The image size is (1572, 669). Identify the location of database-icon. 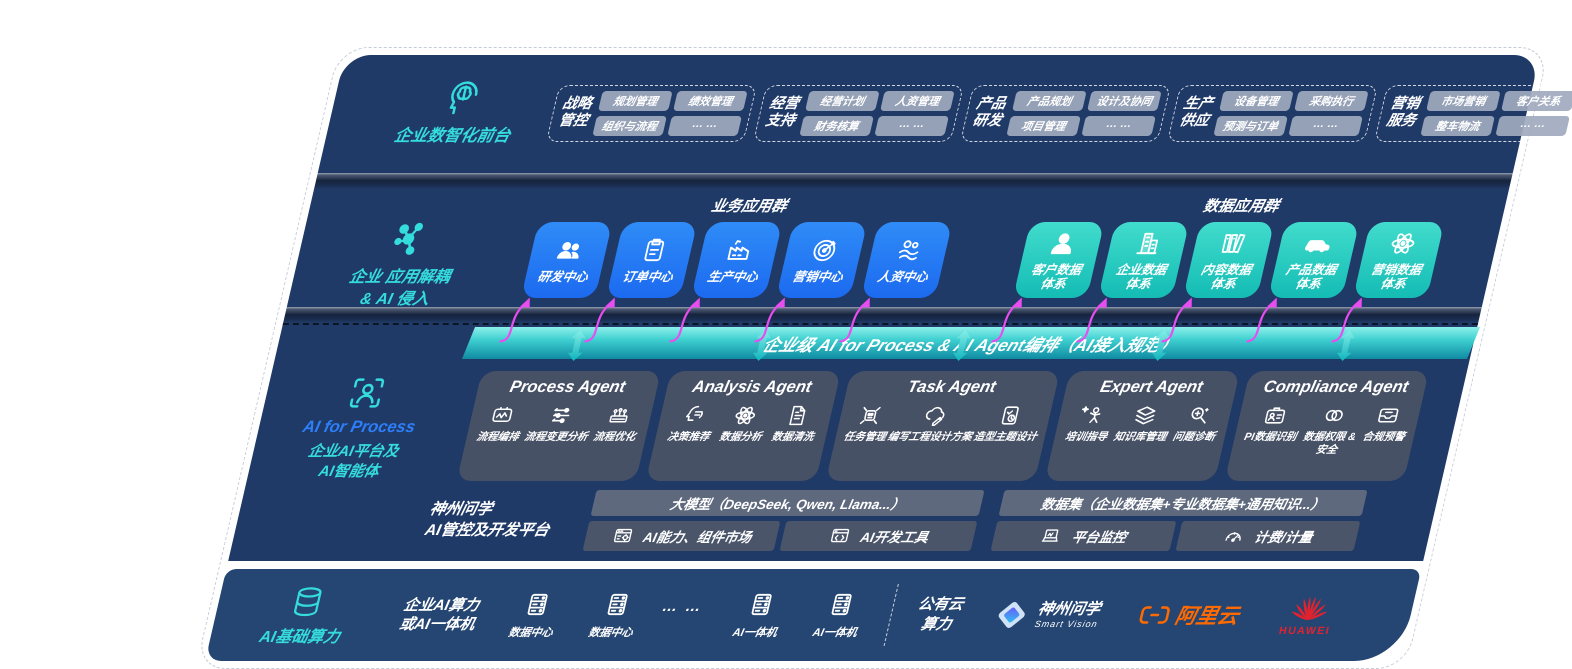
(308, 602).